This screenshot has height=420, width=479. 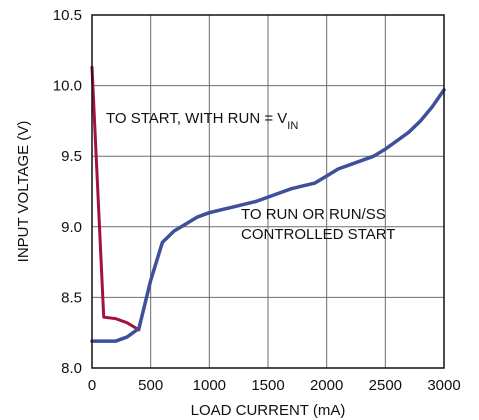 What do you see at coordinates (67, 86) in the screenshot?
I see `y-tick-label: 10.0` at bounding box center [67, 86].